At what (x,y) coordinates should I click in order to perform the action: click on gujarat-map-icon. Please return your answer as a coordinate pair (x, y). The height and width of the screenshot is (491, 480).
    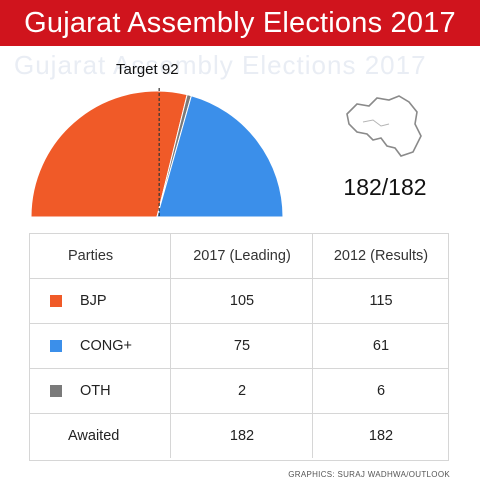
    Looking at the image, I should click on (384, 126).